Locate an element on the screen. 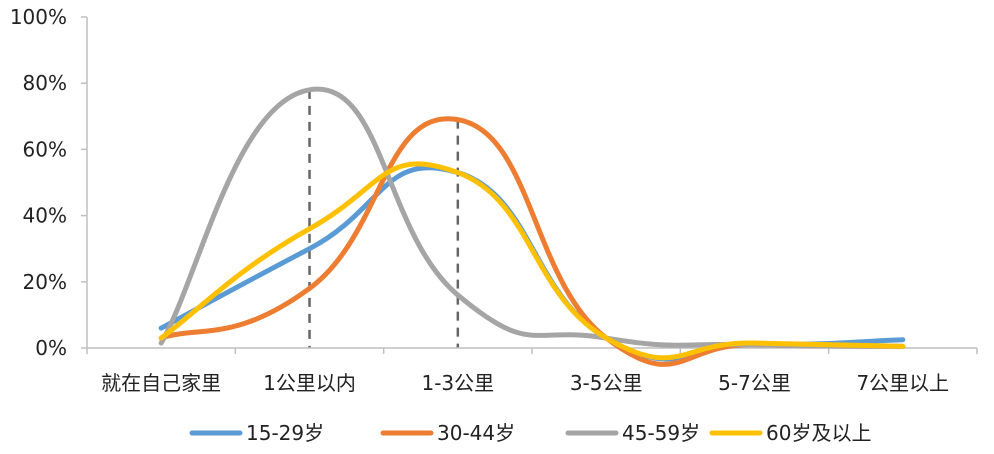 This screenshot has width=994, height=454. y-tick-label: 0% is located at coordinates (51, 348).